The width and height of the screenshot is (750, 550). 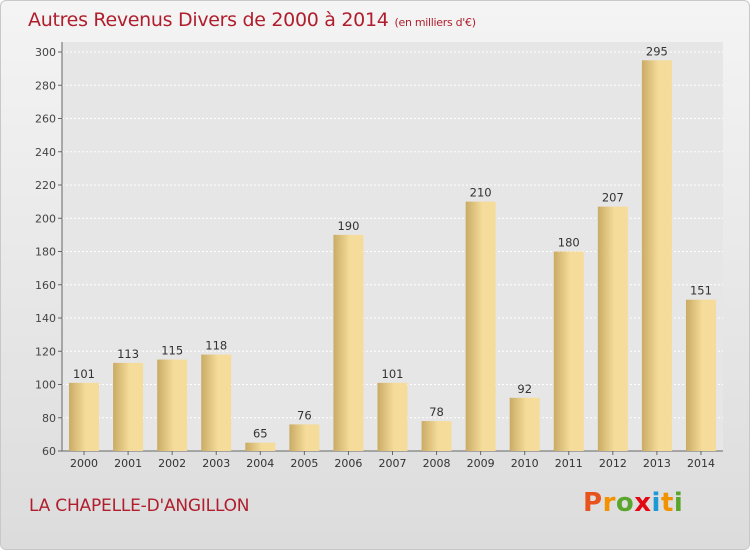 I want to click on y-tick-label: 200, so click(x=45, y=218).